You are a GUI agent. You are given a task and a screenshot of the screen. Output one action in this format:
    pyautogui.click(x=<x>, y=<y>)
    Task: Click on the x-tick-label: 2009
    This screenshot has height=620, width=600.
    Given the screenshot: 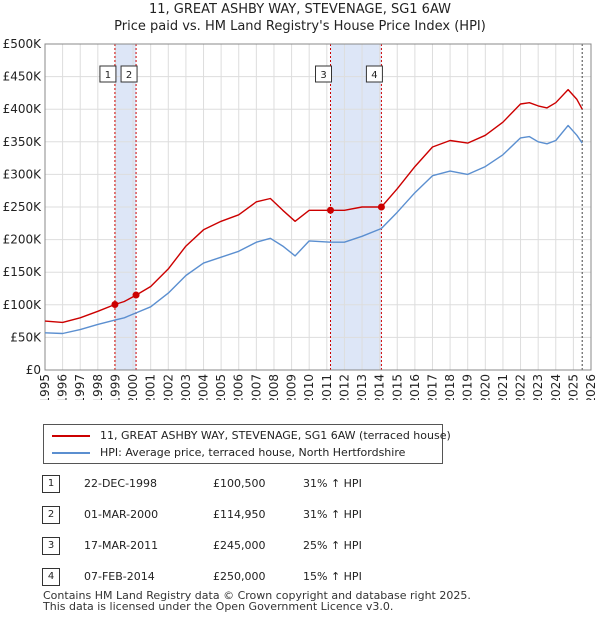 What is the action you would take?
    pyautogui.click(x=292, y=387)
    